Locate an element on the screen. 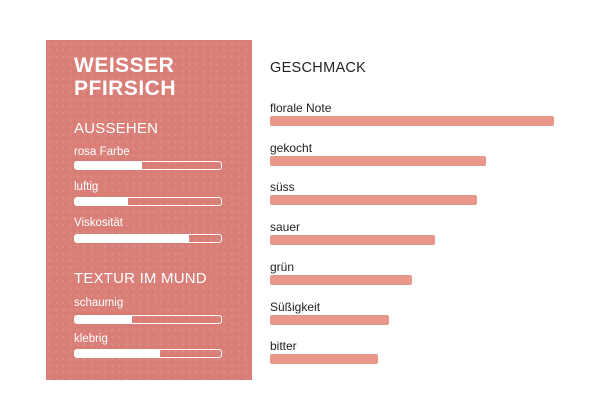  appearance-meter-airy is located at coordinates (148, 201).